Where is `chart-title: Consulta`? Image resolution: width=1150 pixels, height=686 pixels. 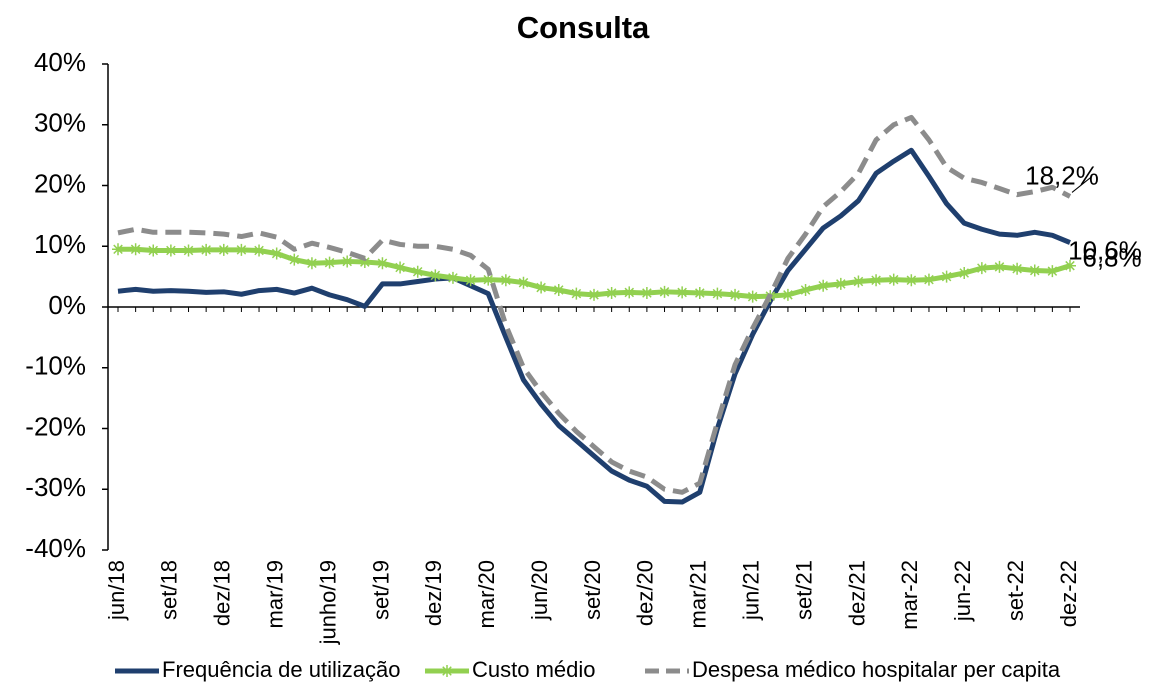
chart-title: Consulta is located at coordinates (583, 27).